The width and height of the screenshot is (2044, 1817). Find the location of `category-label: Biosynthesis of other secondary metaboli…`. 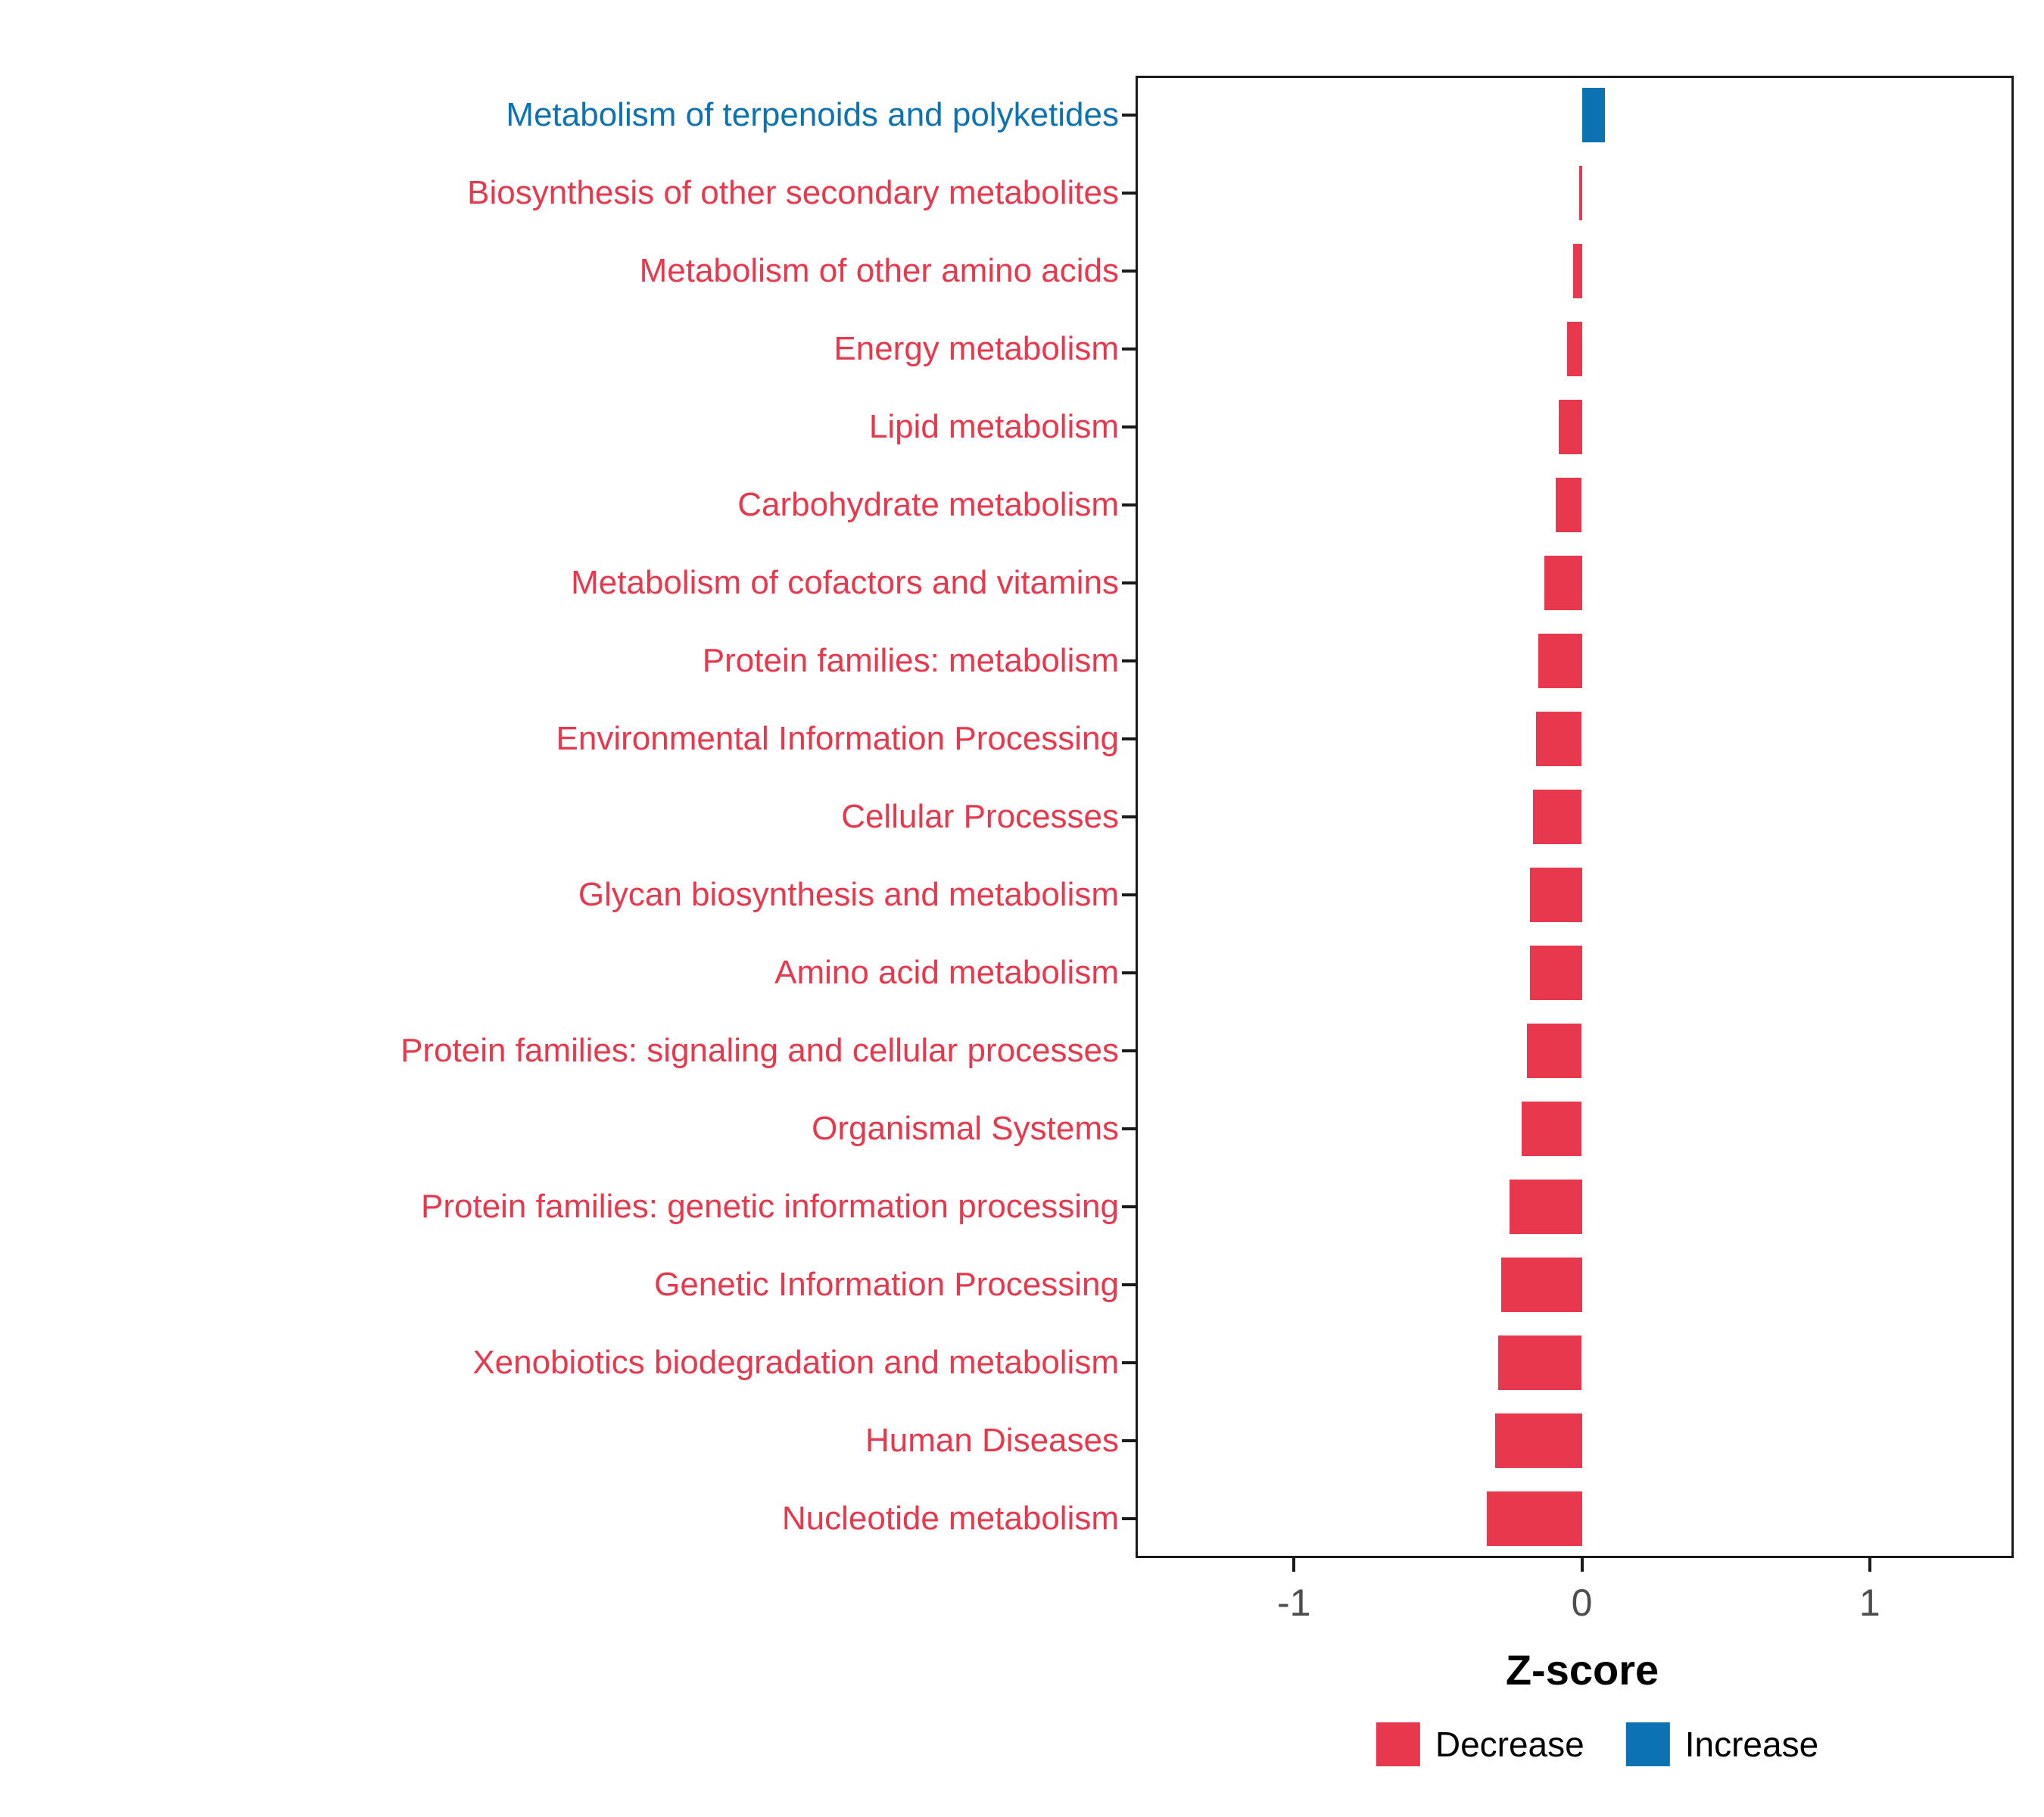

category-label: Biosynthesis of other secondary metaboli… is located at coordinates (793, 192).